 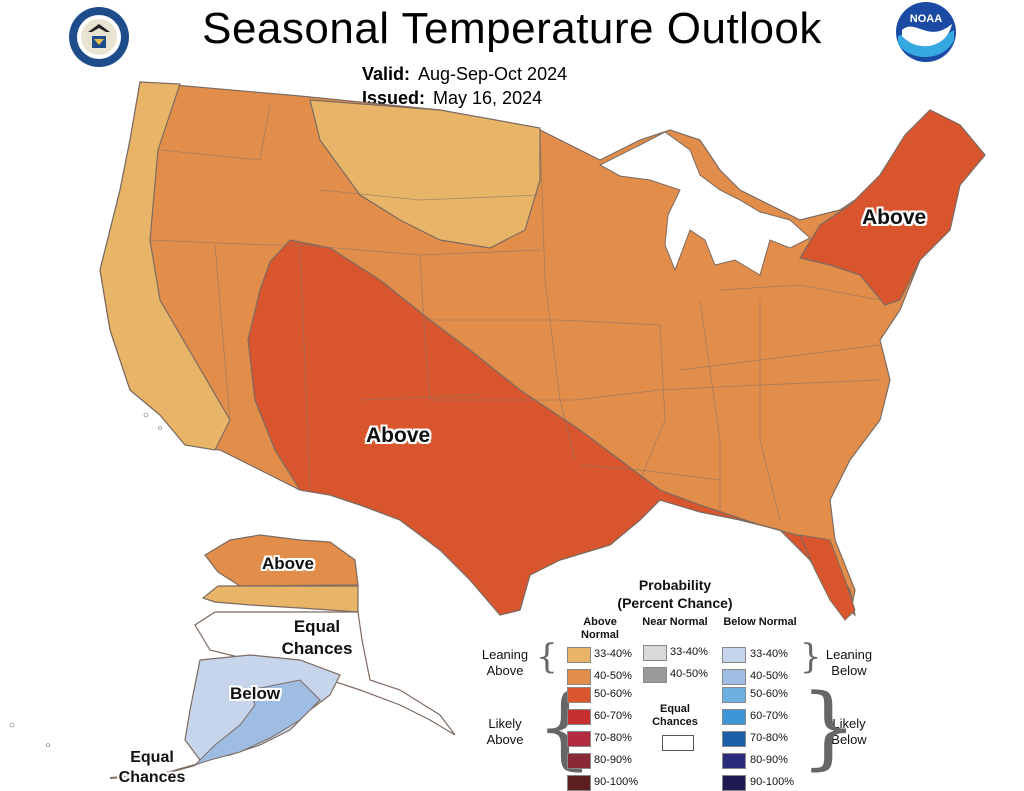 What do you see at coordinates (613, 676) in the screenshot?
I see `legend-above-label: 40-50%` at bounding box center [613, 676].